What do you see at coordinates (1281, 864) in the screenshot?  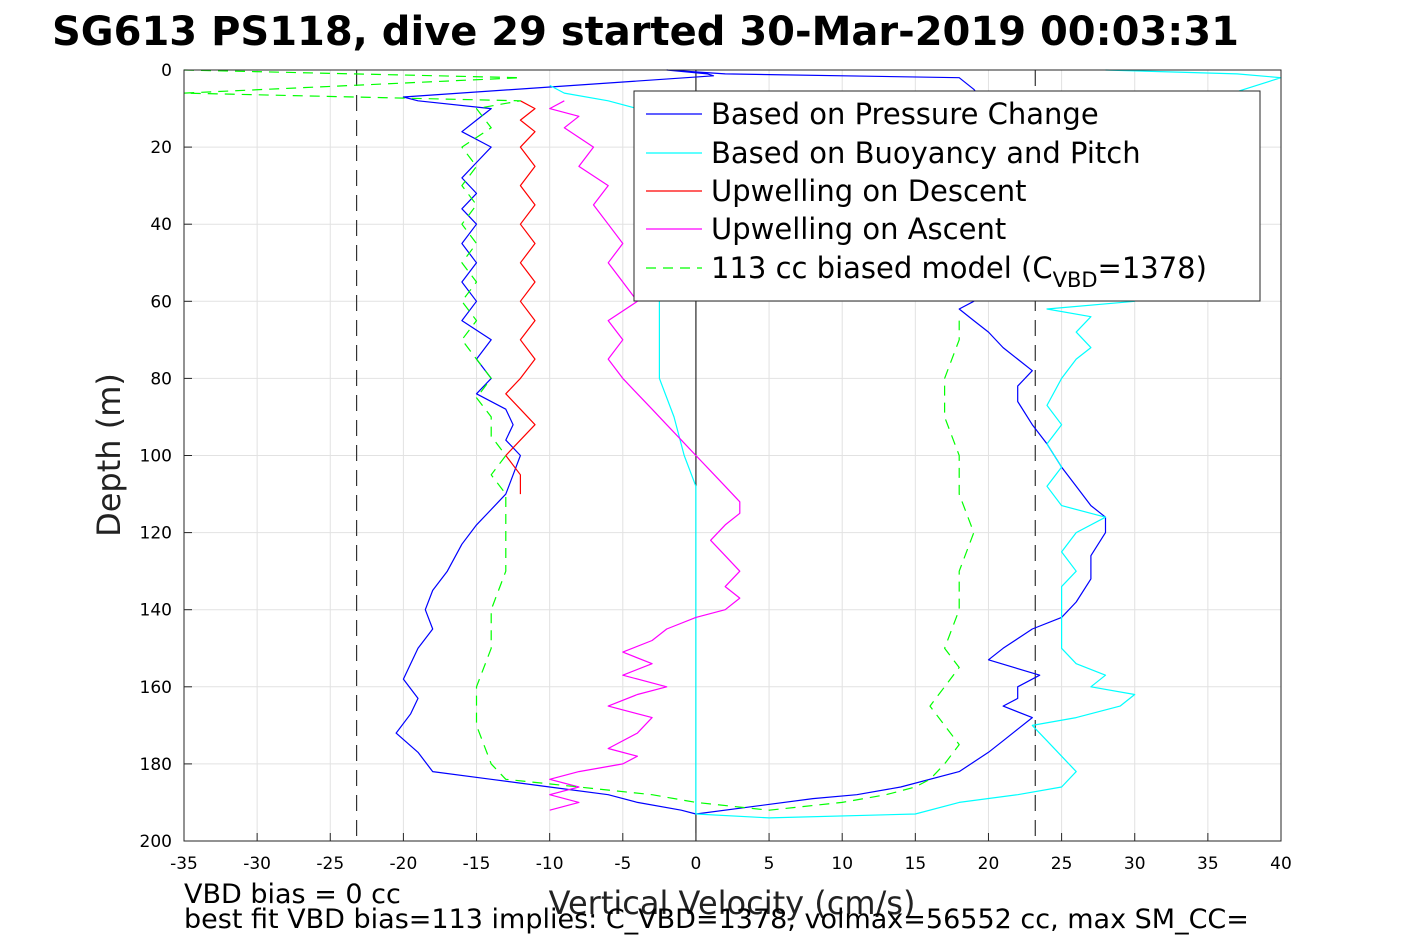 I see `x-tick-label: 40` at bounding box center [1281, 864].